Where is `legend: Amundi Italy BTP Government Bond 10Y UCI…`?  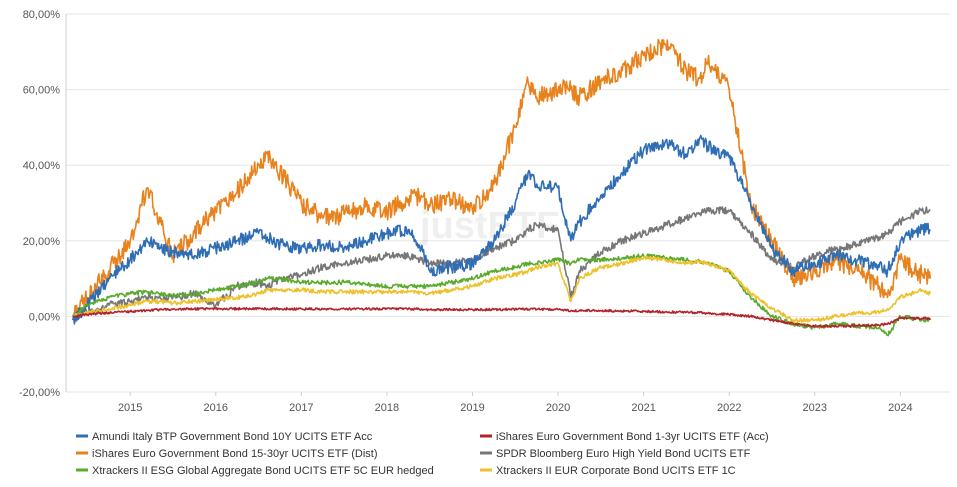
legend: Amundi Italy BTP Government Bond 10Y UCI… is located at coordinates (422, 454).